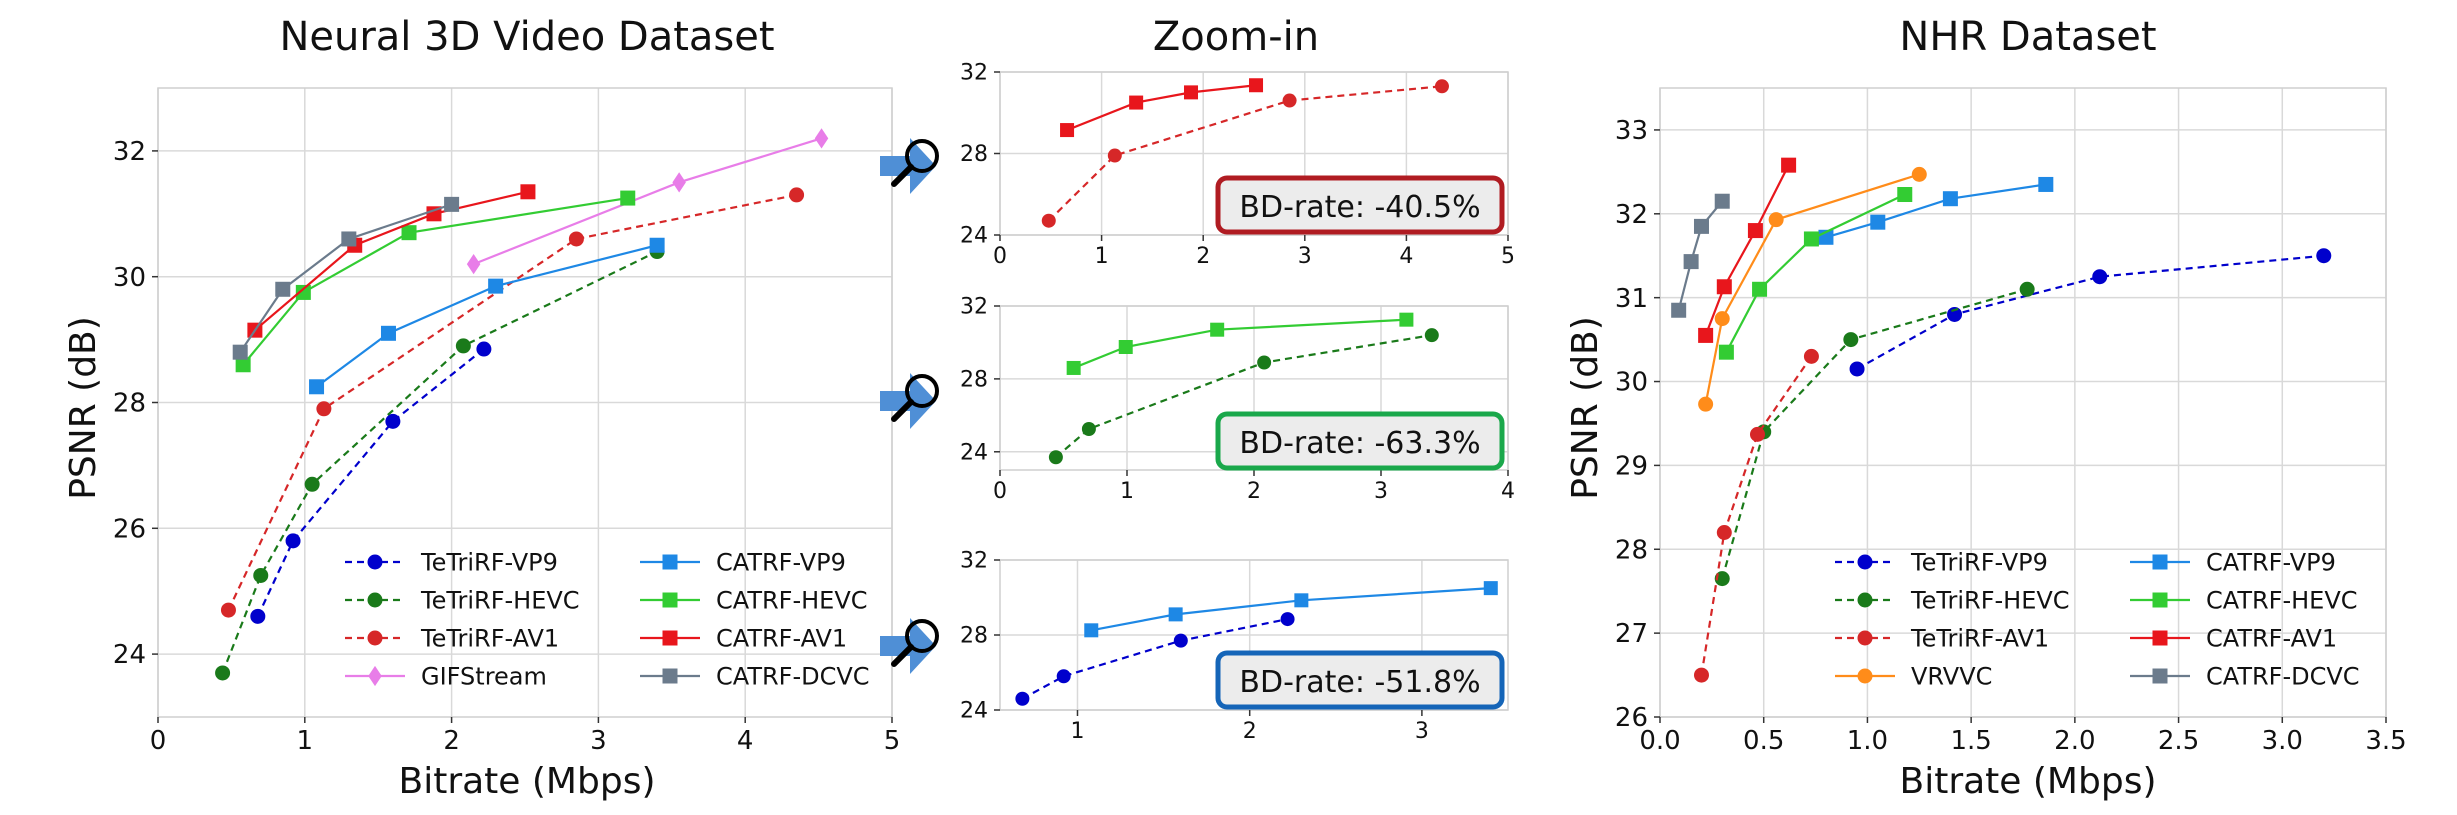 This screenshot has width=2457, height=815. Describe the element at coordinates (2282, 741) in the screenshot. I see `x-tick-label: 3.0` at that location.